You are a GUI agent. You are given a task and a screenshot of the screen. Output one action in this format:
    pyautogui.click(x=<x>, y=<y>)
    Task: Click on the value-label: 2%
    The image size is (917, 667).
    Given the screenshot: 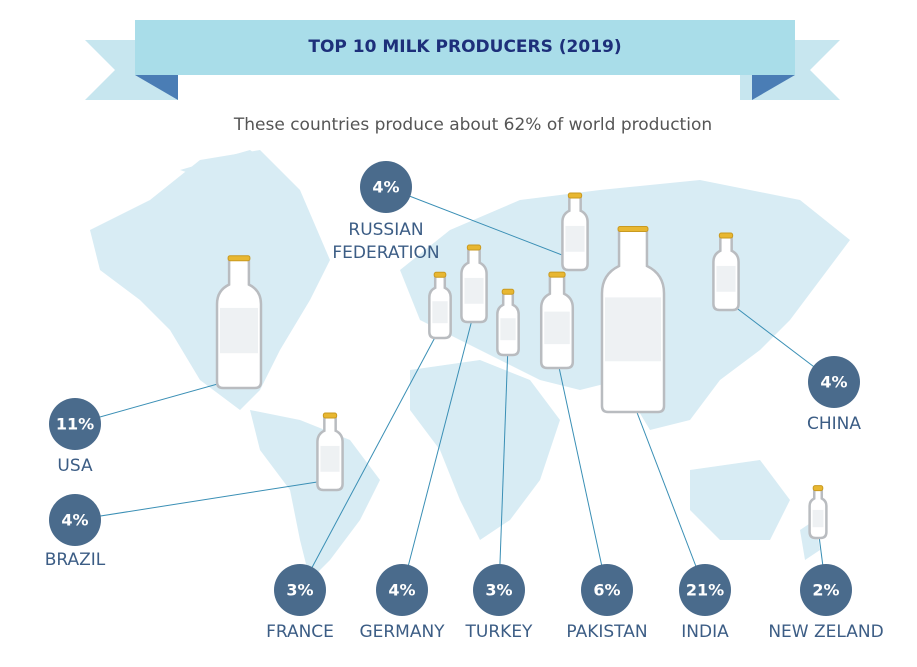 What is the action you would take?
    pyautogui.click(x=825, y=590)
    